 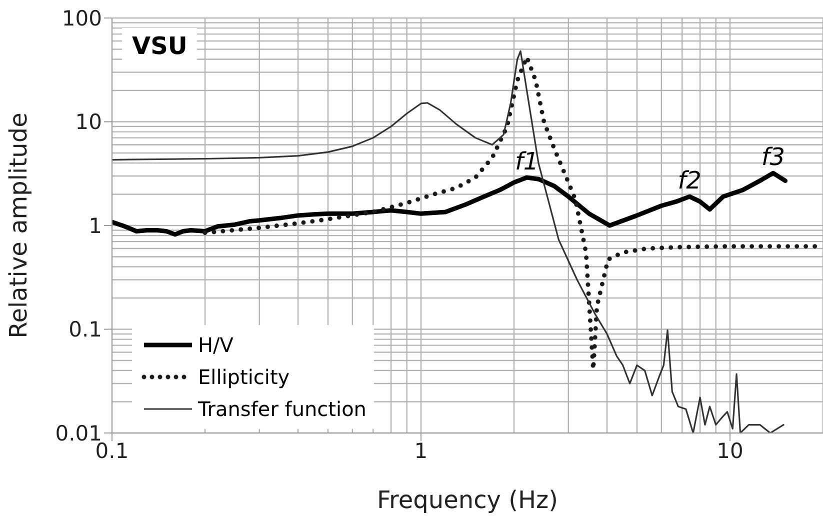 What do you see at coordinates (82, 18) in the screenshot?
I see `y-tick-label: 100` at bounding box center [82, 18].